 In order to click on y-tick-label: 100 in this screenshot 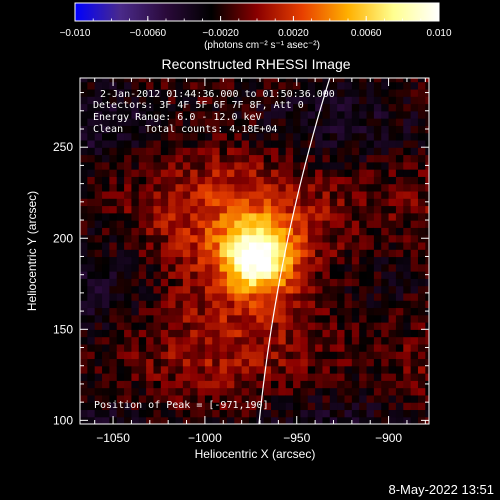, I will do `click(63, 420)`.